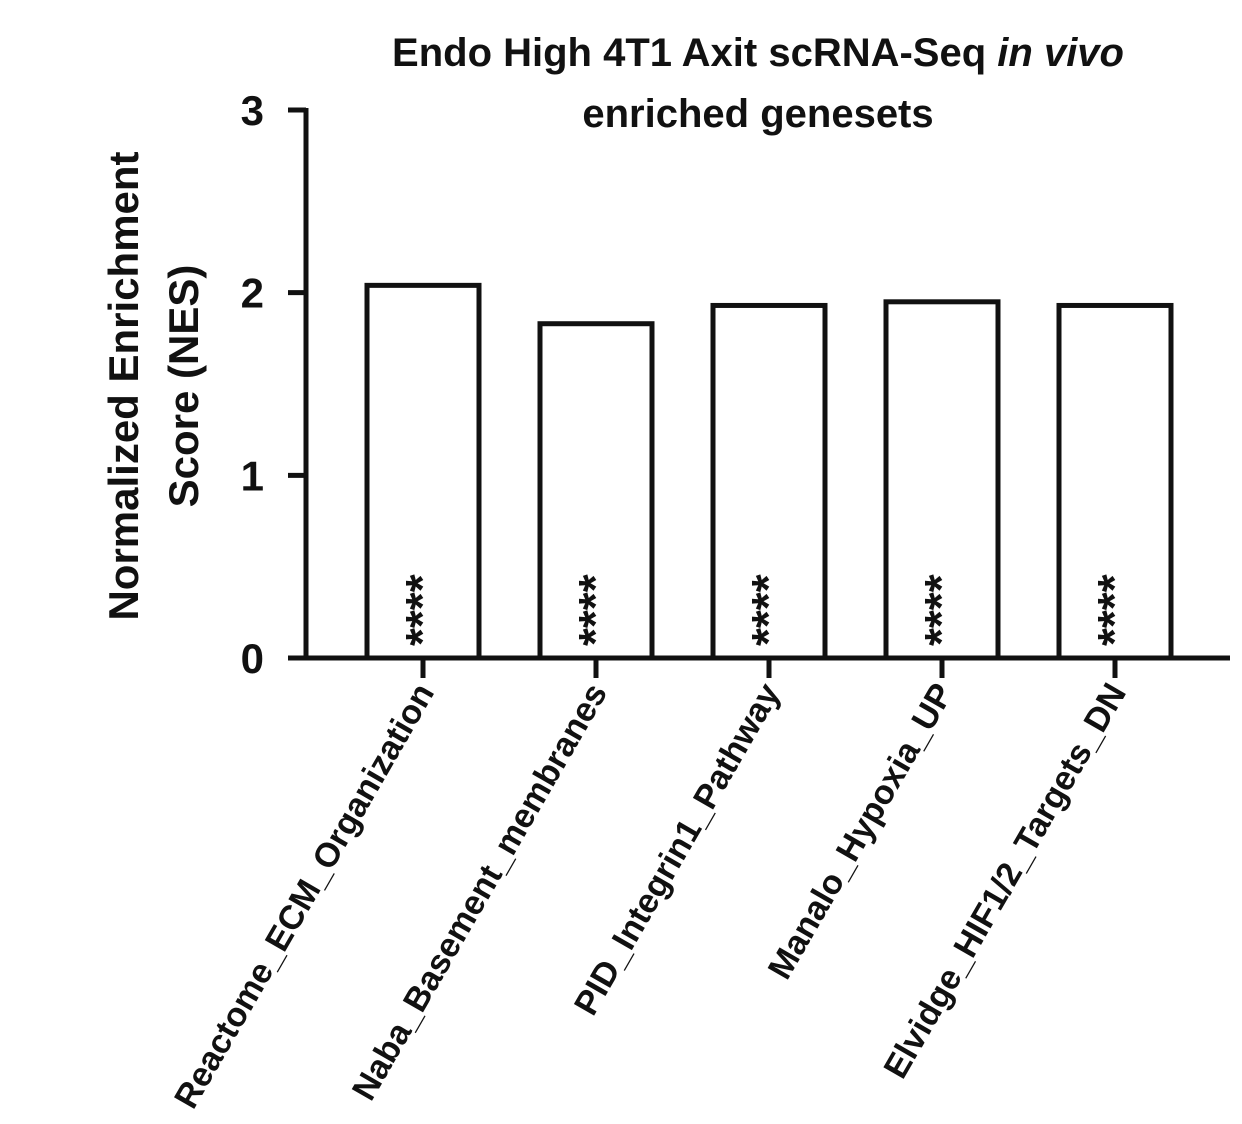 The width and height of the screenshot is (1242, 1124). What do you see at coordinates (252, 658) in the screenshot?
I see `y-tick-label: 0` at bounding box center [252, 658].